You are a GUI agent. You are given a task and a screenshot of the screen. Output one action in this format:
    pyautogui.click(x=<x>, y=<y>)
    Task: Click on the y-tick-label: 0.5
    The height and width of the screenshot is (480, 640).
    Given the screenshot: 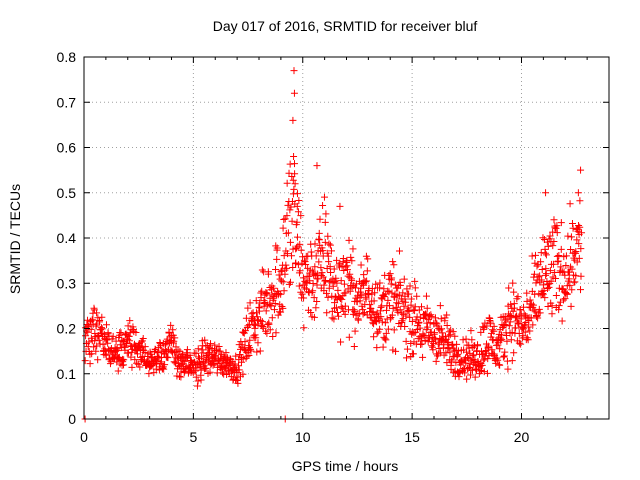 What is the action you would take?
    pyautogui.click(x=67, y=193)
    